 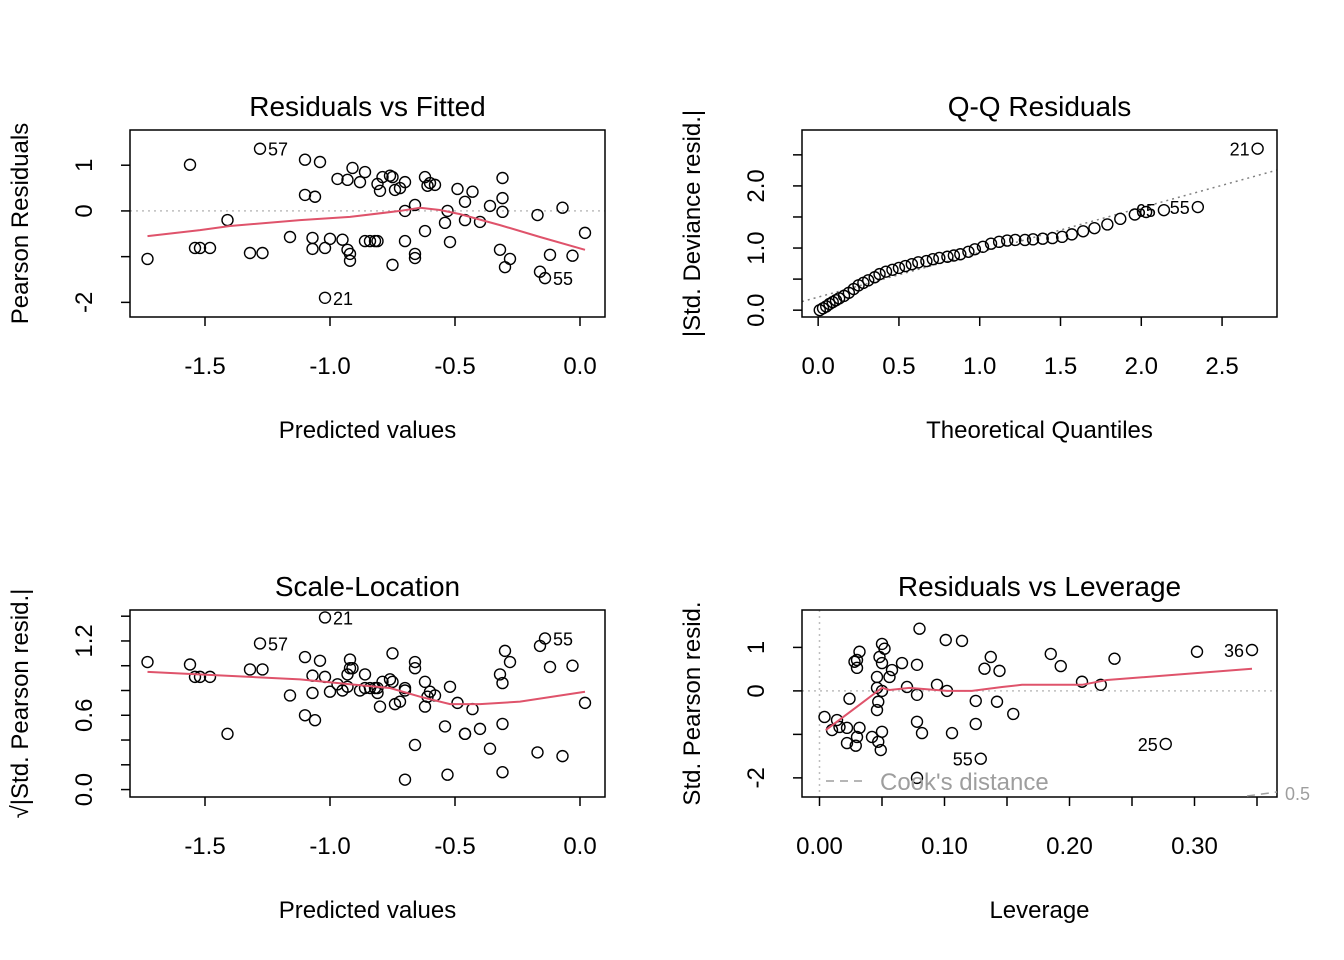 I want to click on x-tick-label: 2.0, so click(x=1141, y=366).